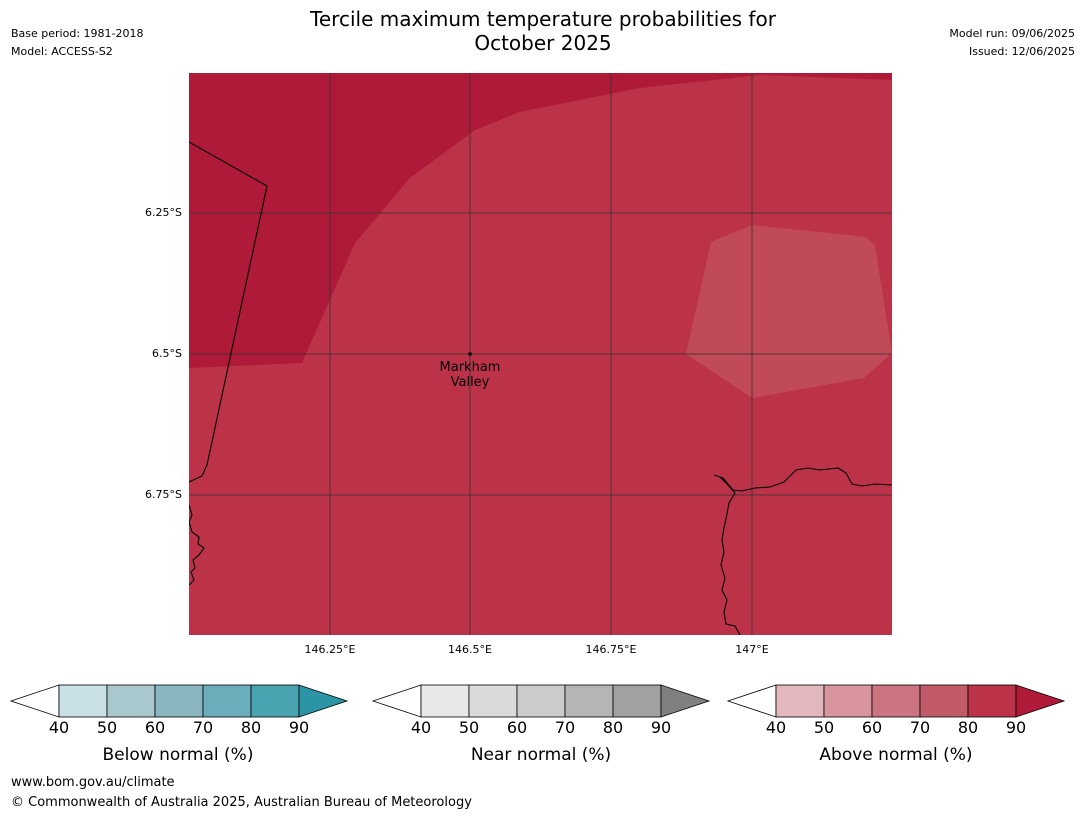 Image resolution: width=1085 pixels, height=816 pixels. What do you see at coordinates (470, 382) in the screenshot?
I see `place-label-line2: Valley` at bounding box center [470, 382].